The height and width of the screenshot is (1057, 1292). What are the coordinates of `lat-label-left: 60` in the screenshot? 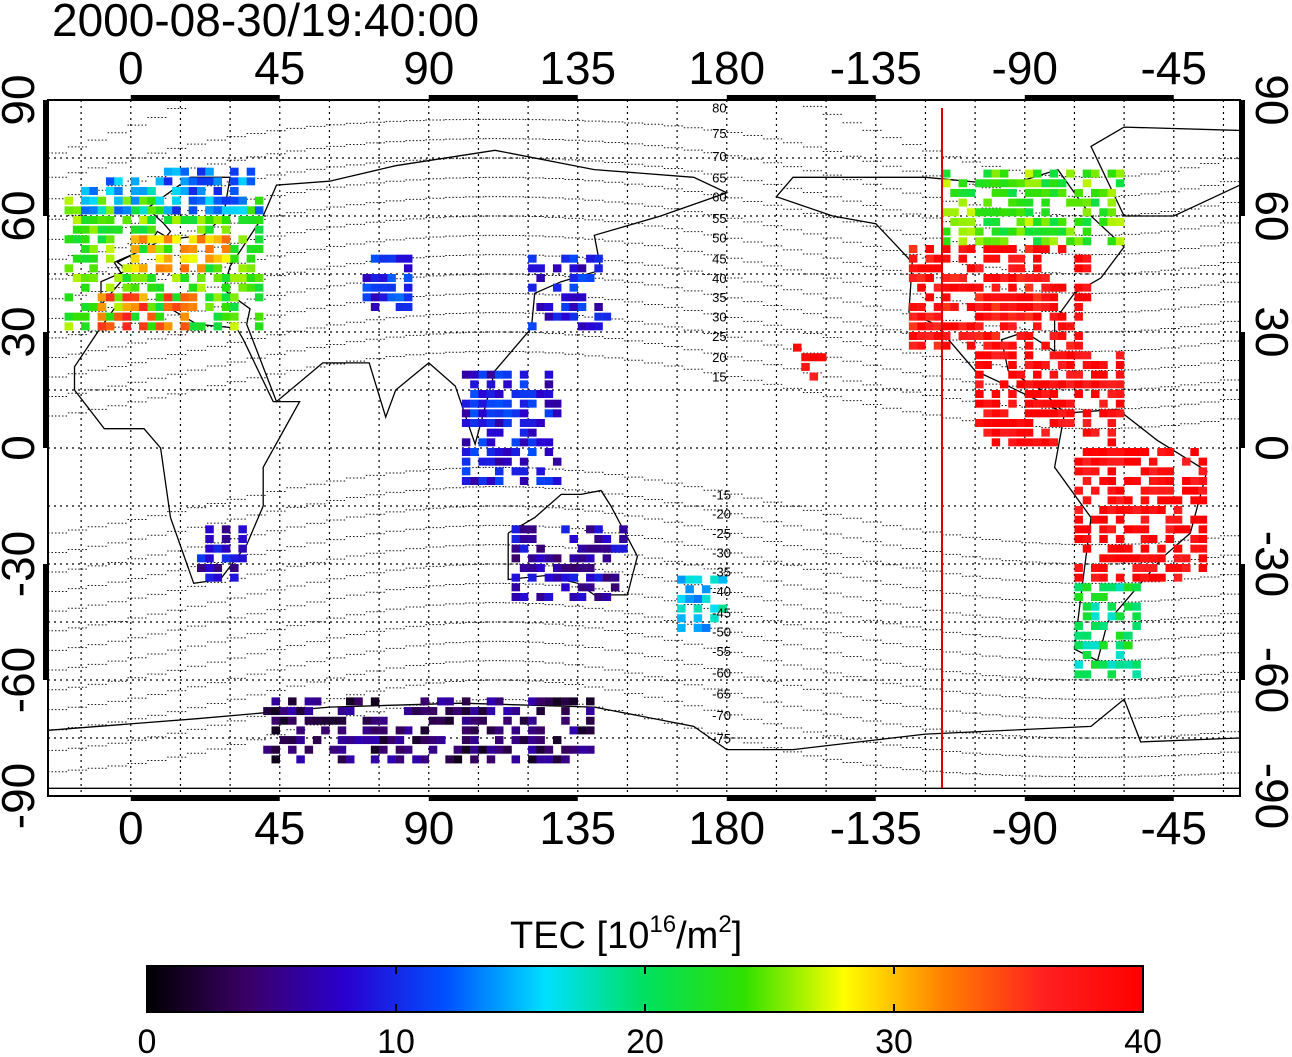 It's located at (22, 215).